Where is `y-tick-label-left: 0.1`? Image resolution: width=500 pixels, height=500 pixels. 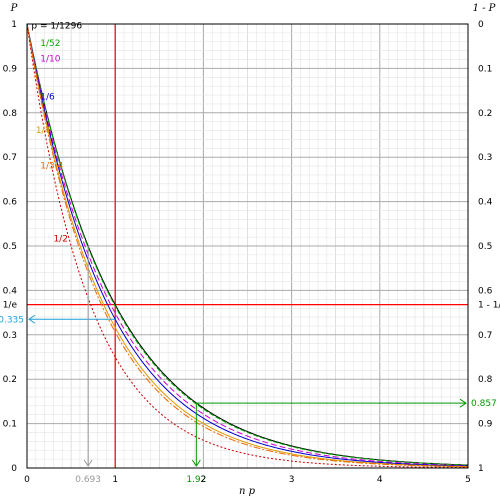
y-tick-label-left: 0.1 is located at coordinates (10, 425).